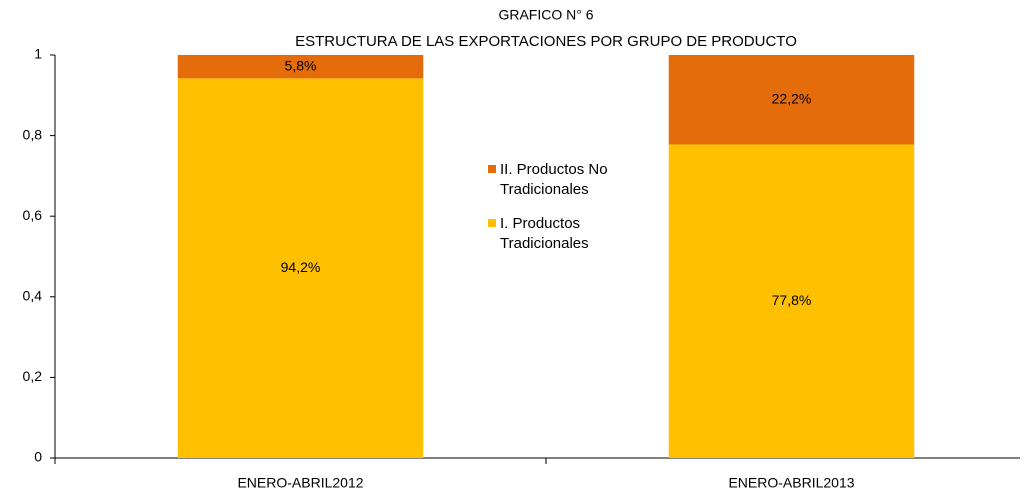  I want to click on legend-label: II. Productos No Tradicionales, so click(554, 179).